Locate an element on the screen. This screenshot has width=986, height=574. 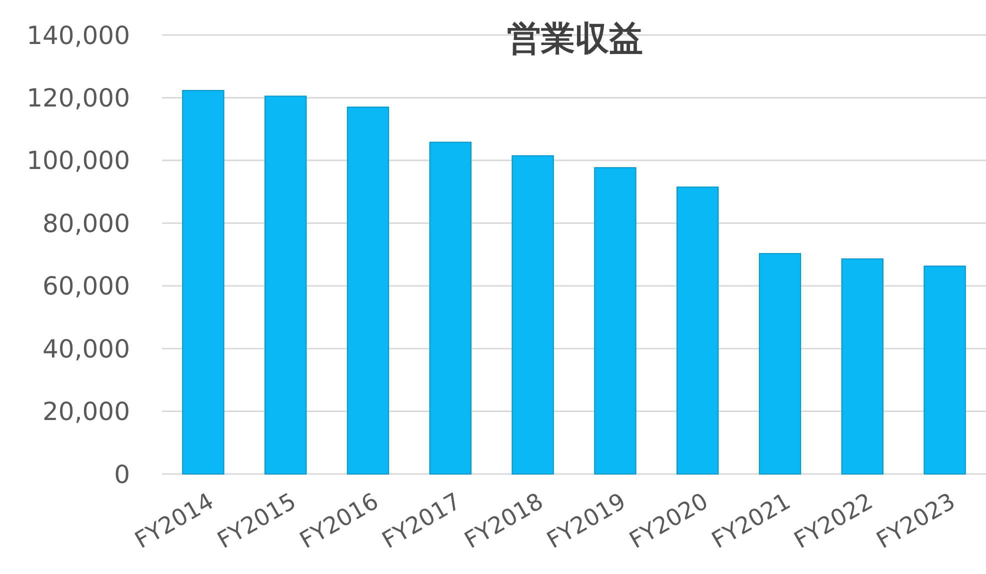
y-tick-label: 0 is located at coordinates (122, 474).